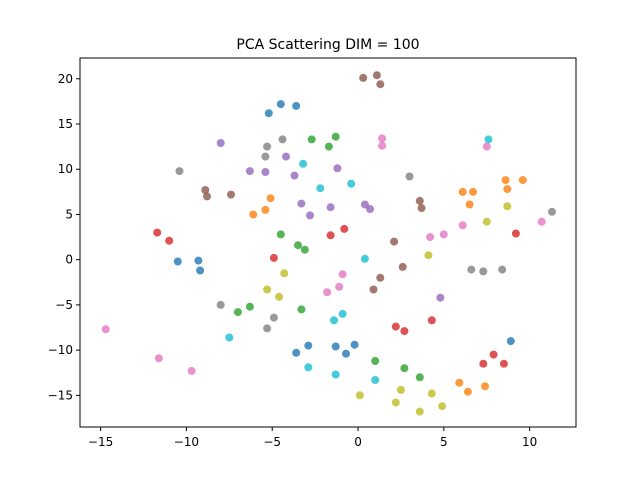 The width and height of the screenshot is (640, 480). I want to click on scatter-point-s0-p1, so click(268, 113).